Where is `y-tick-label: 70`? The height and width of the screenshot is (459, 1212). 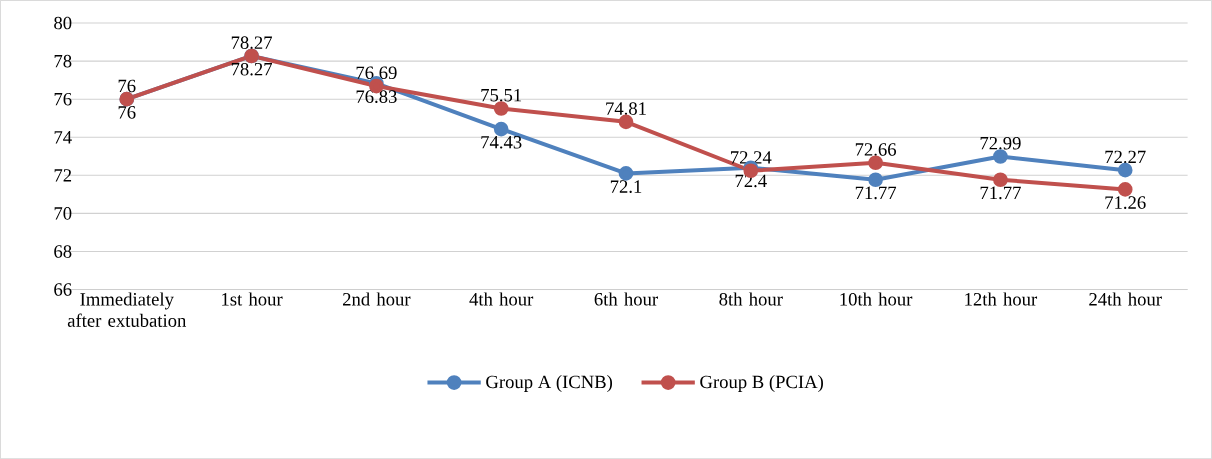 y-tick-label: 70 is located at coordinates (63, 213).